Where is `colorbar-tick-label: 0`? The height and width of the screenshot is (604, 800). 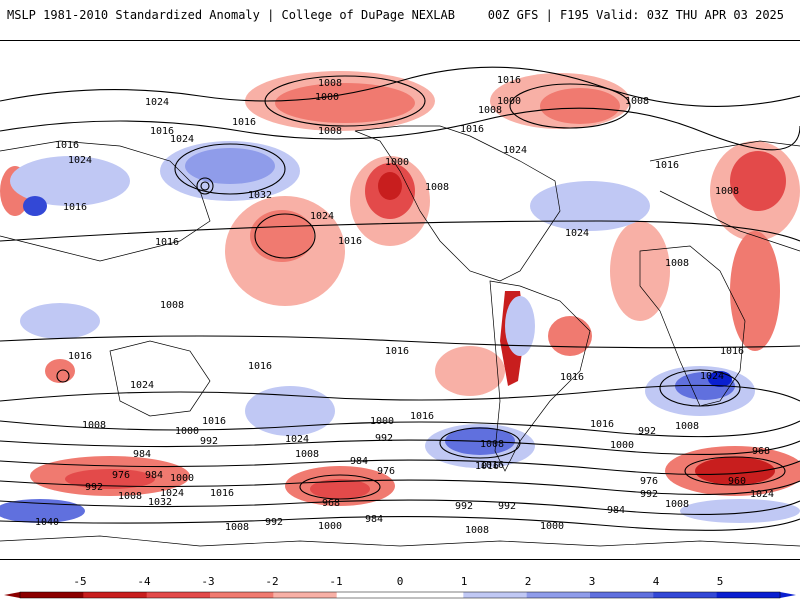
colorbar-tick-label: 0 is located at coordinates (400, 581).